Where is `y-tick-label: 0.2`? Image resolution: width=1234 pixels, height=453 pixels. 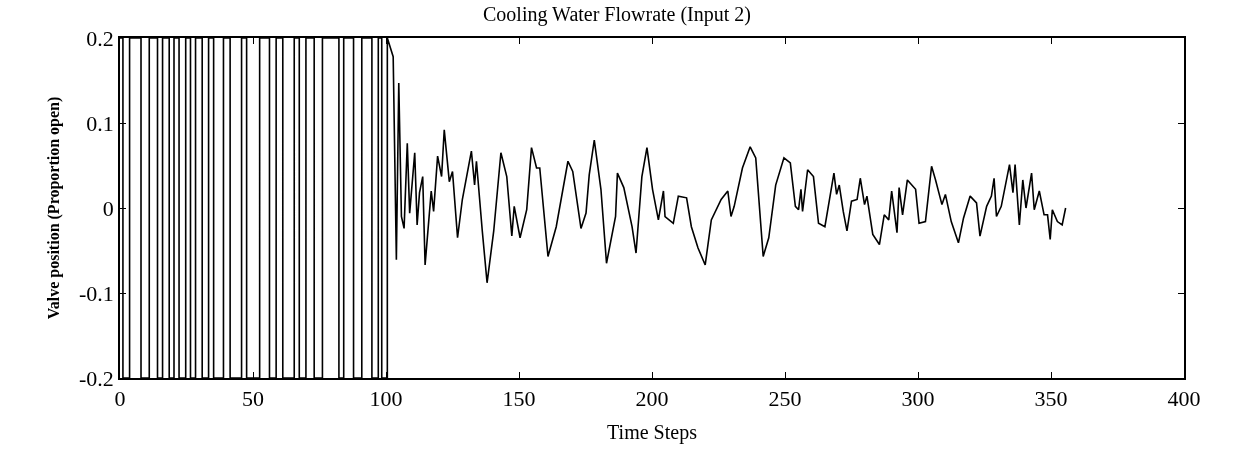 y-tick-label: 0.2 is located at coordinates (100, 38).